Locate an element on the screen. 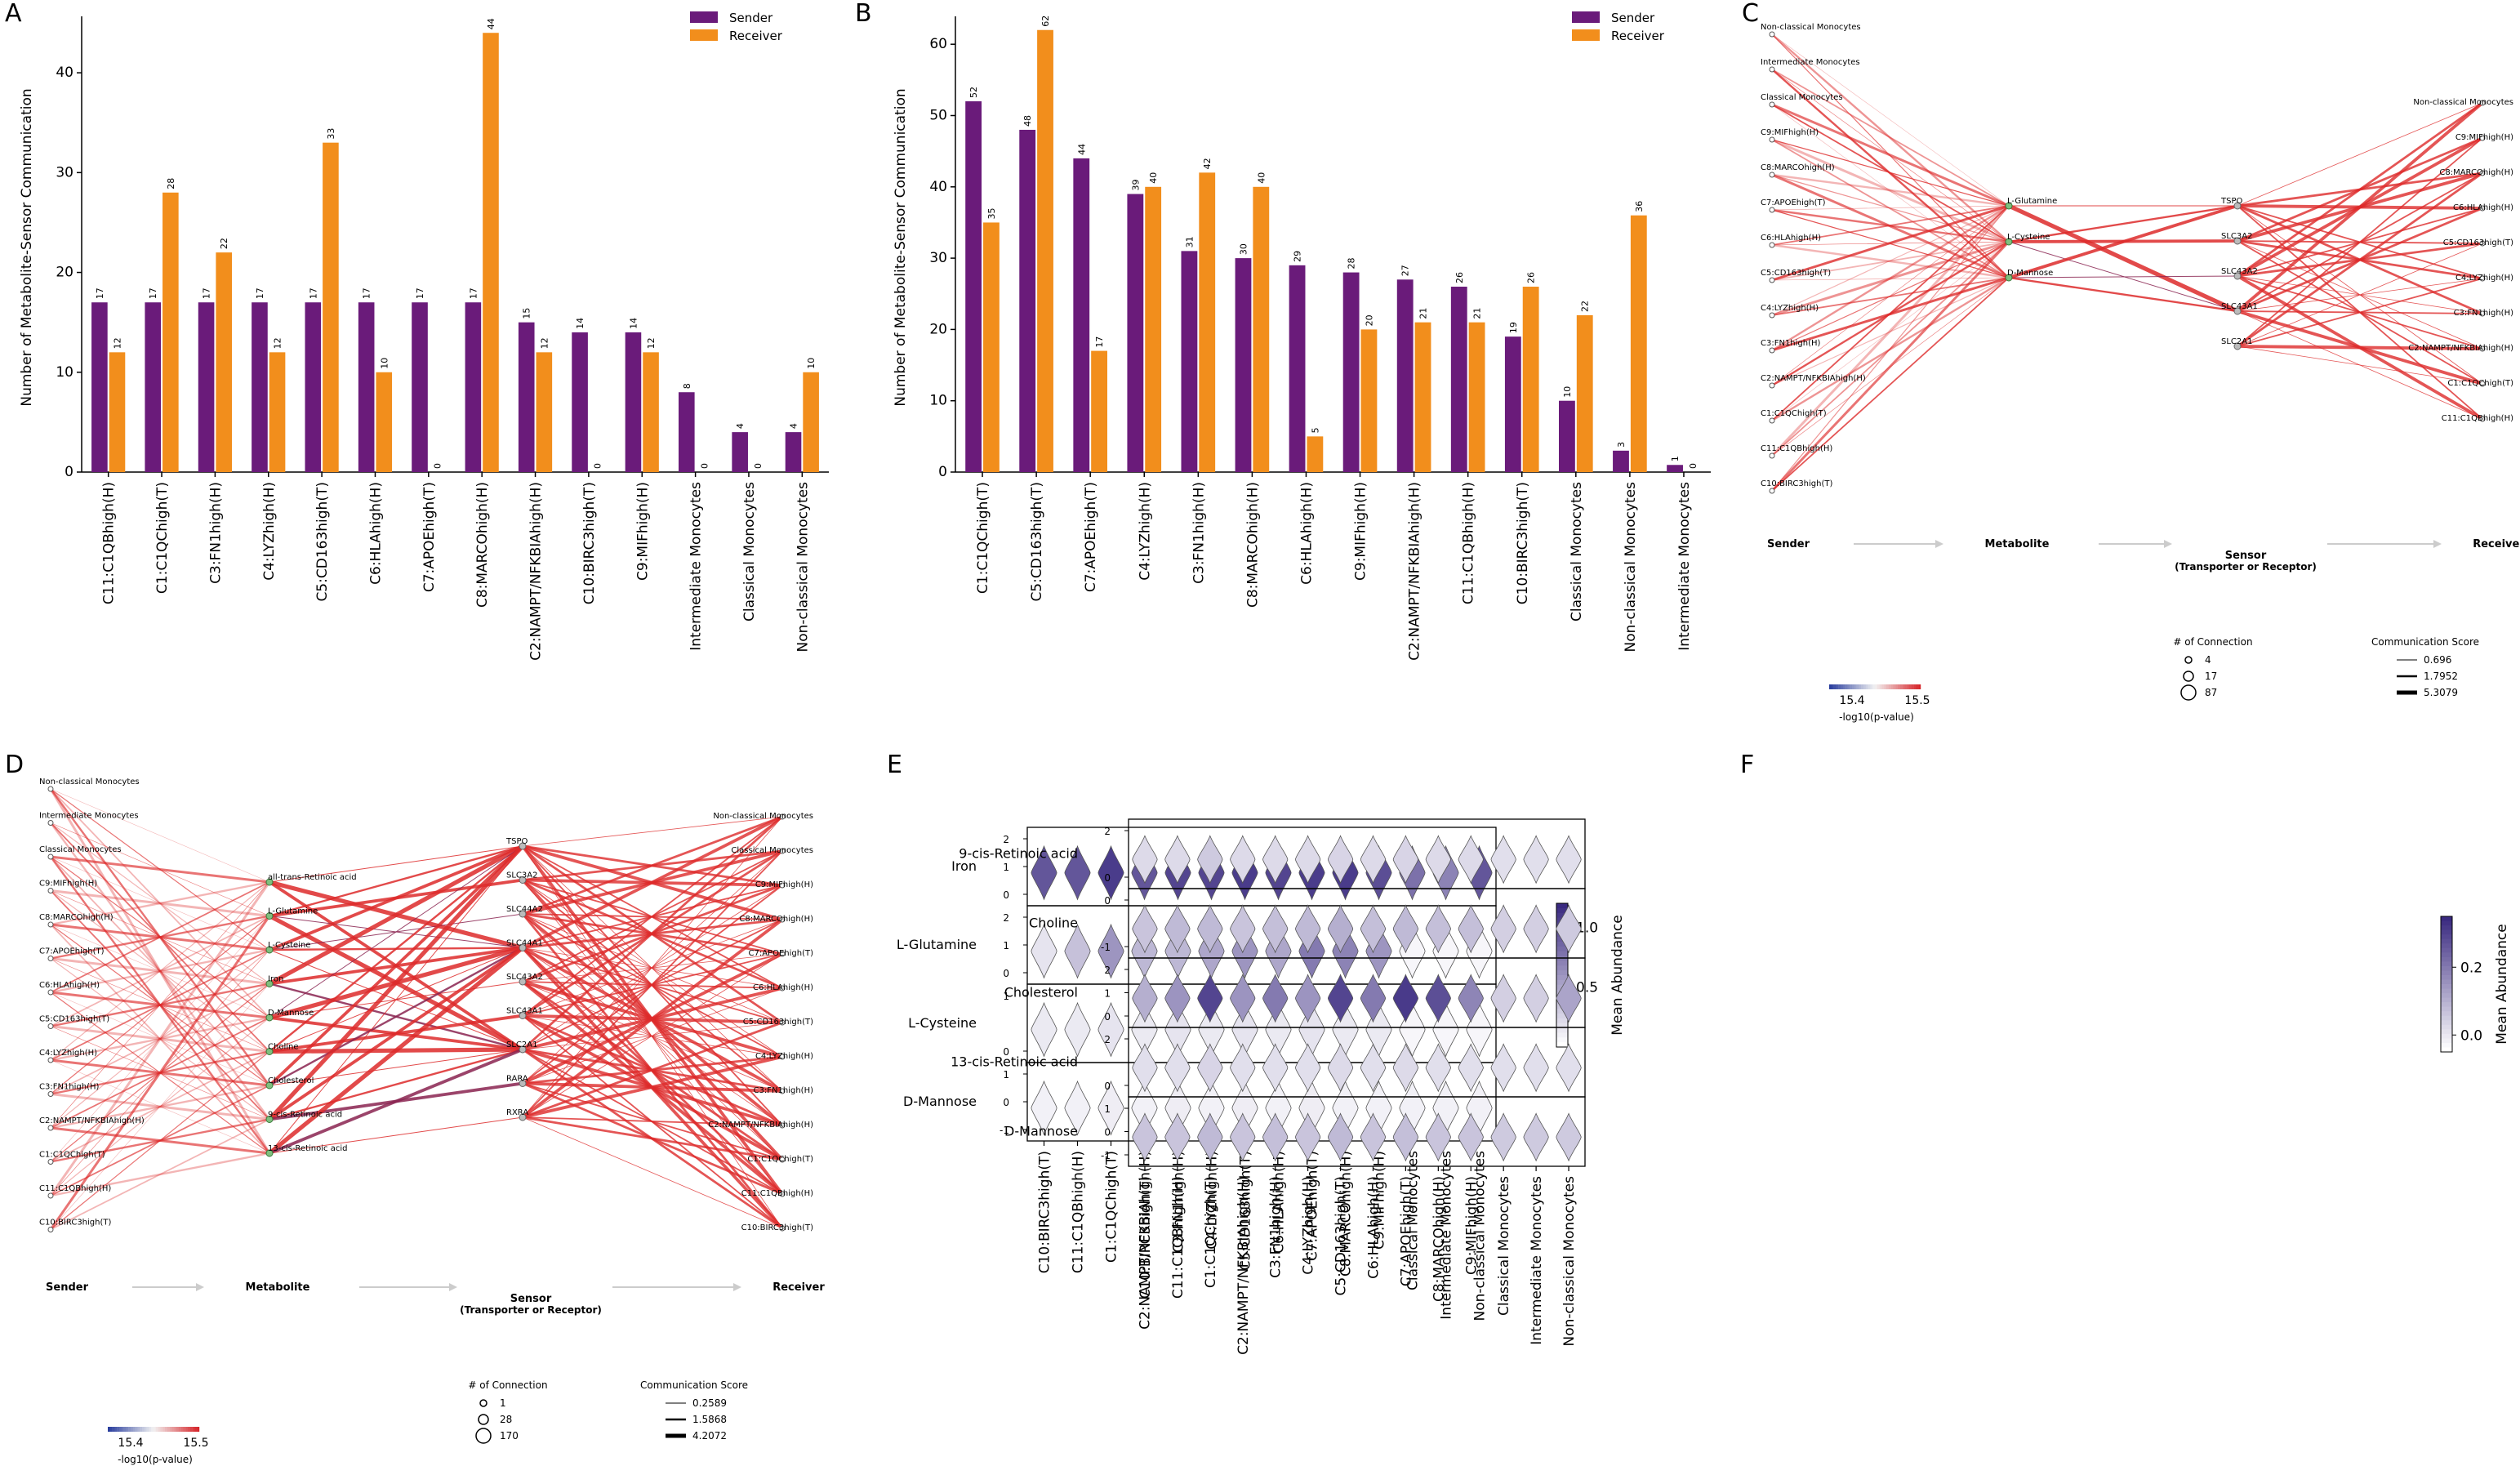 Image resolution: width=2520 pixels, height=1475 pixels. x-tick-label: C9:MIFhigh(H) is located at coordinates (642, 532).